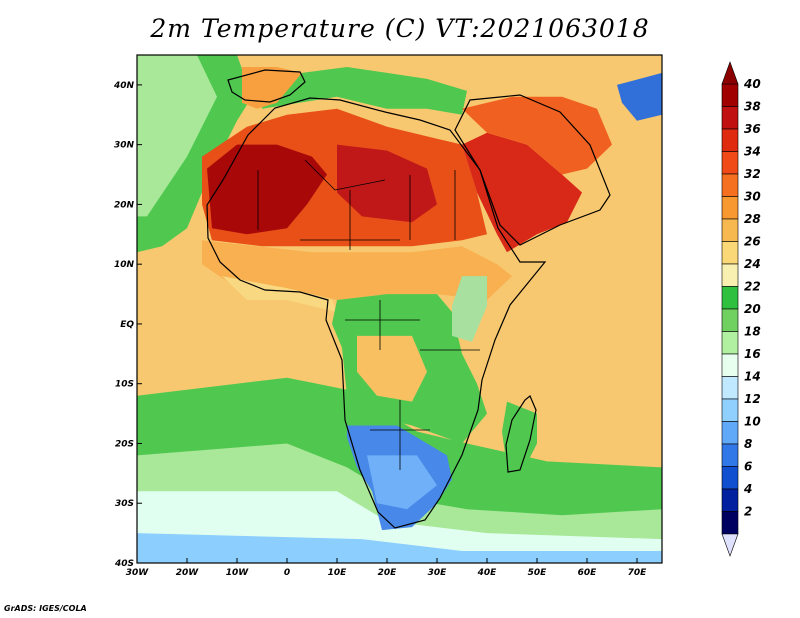 Image resolution: width=800 pixels, height=618 pixels. What do you see at coordinates (752, 197) in the screenshot?
I see `colorbar-label: 30` at bounding box center [752, 197].